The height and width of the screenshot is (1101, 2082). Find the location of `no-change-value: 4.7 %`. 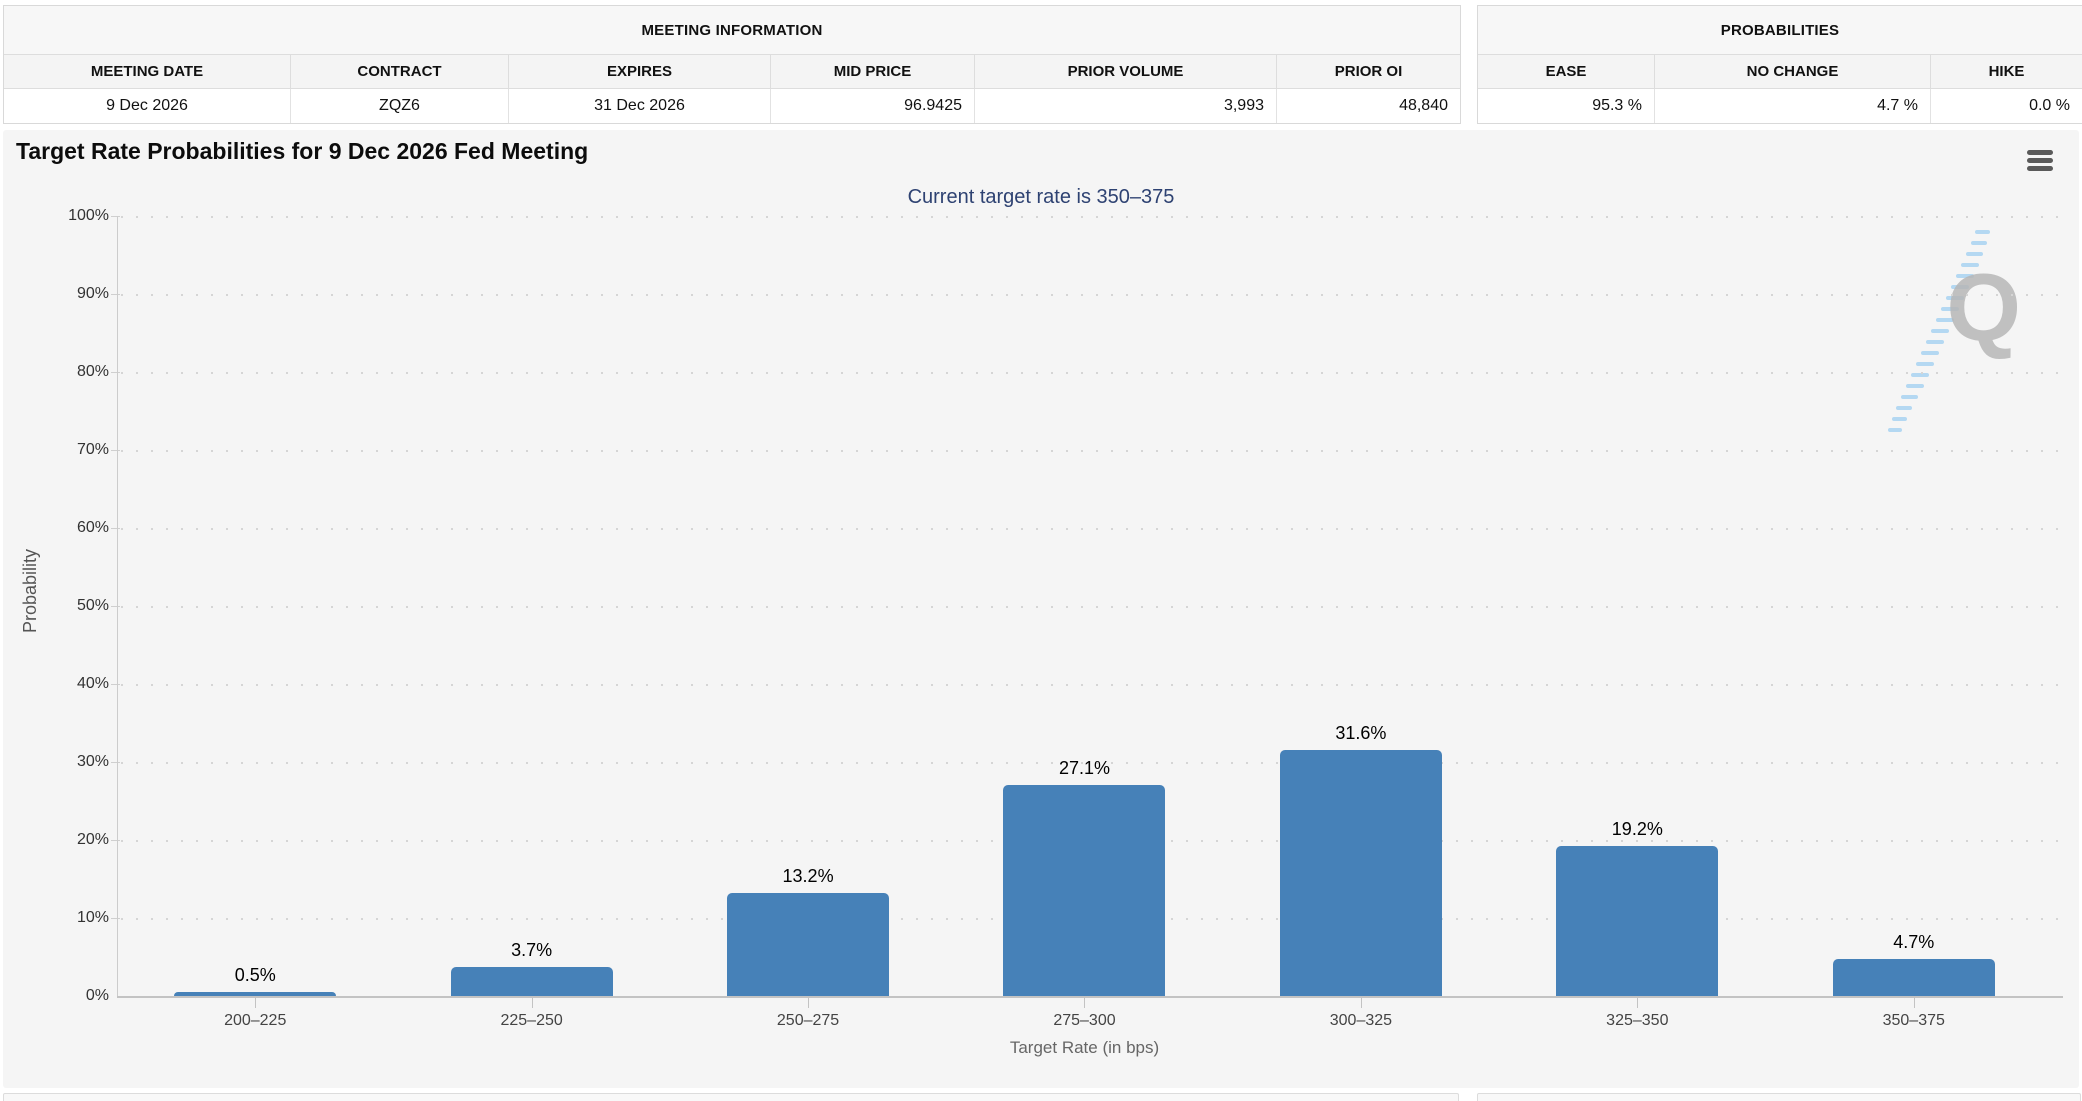

no-change-value: 4.7 % is located at coordinates (1793, 106).